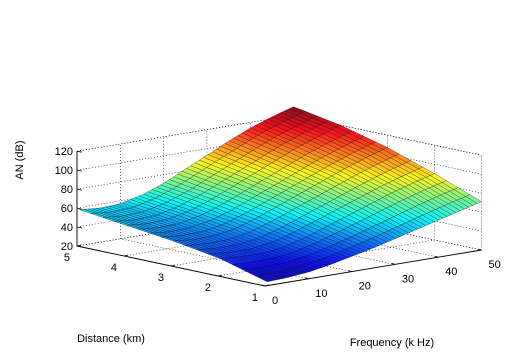 The image size is (505, 361). Describe the element at coordinates (495, 265) in the screenshot. I see `x-tick-label: 50` at that location.